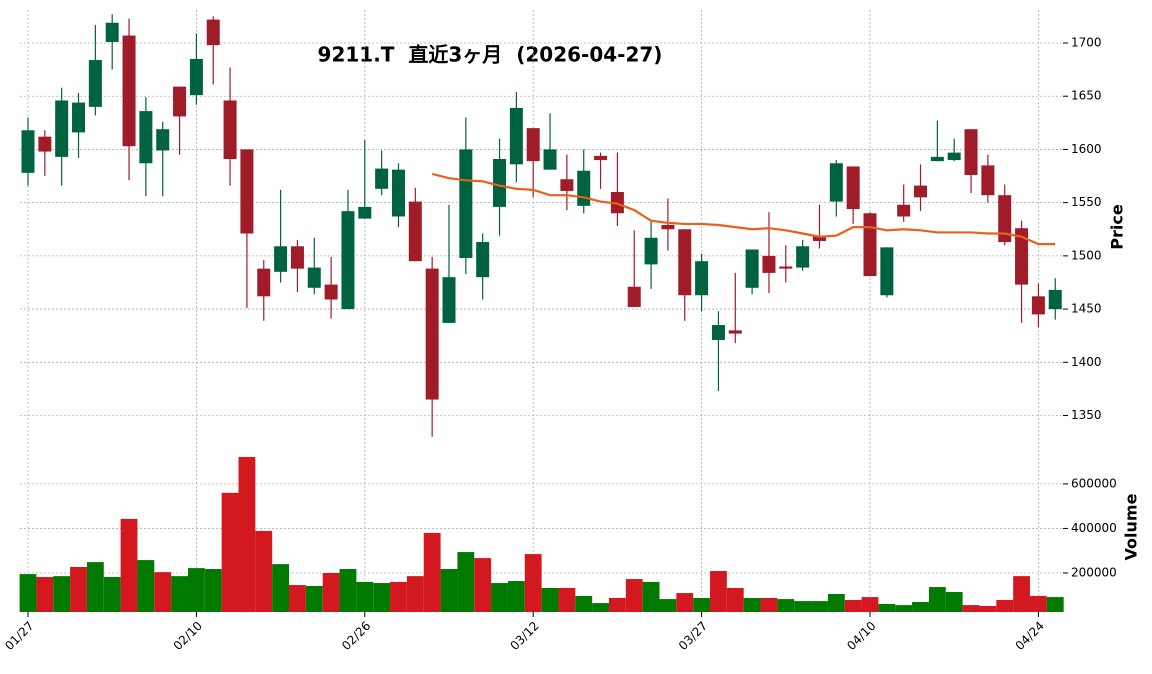 The height and width of the screenshot is (674, 1152). I want to click on x-tick-label: 03/27, so click(693, 636).